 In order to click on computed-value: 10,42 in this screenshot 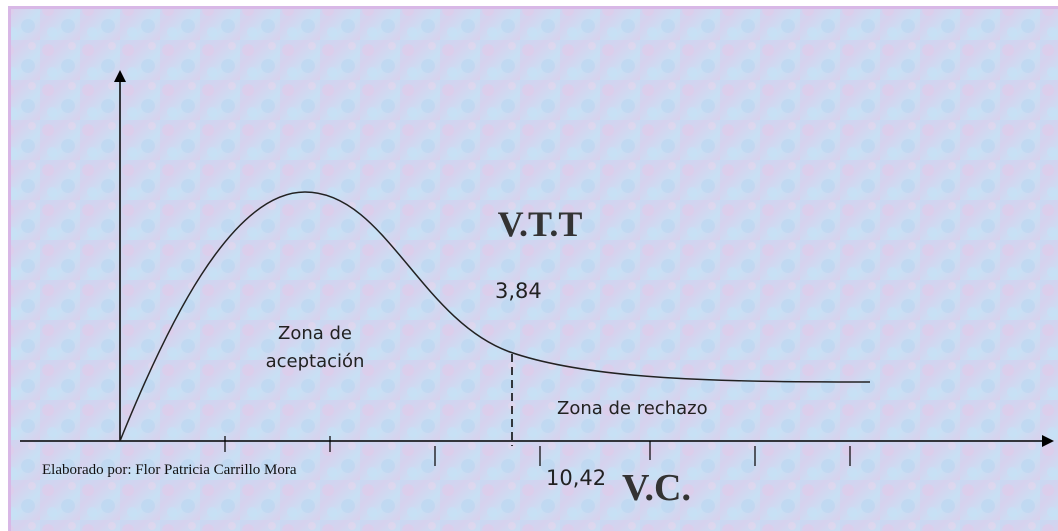, I will do `click(576, 478)`.